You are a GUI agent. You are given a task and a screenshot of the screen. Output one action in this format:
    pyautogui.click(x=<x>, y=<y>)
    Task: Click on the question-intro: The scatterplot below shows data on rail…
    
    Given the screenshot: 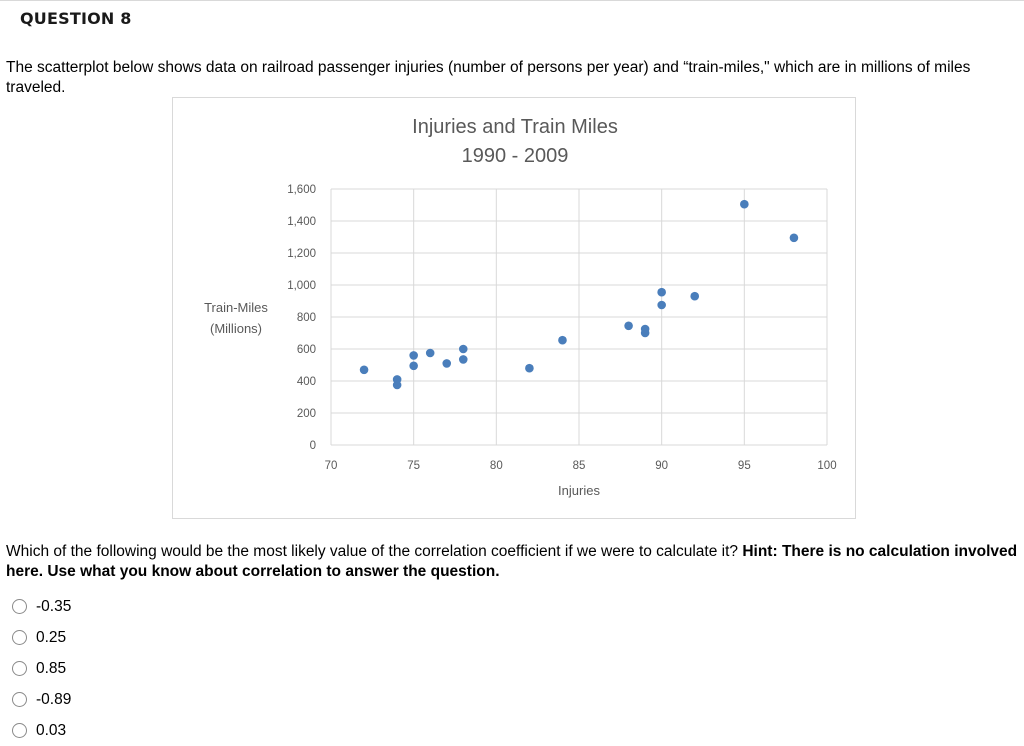 What is the action you would take?
    pyautogui.click(x=488, y=77)
    